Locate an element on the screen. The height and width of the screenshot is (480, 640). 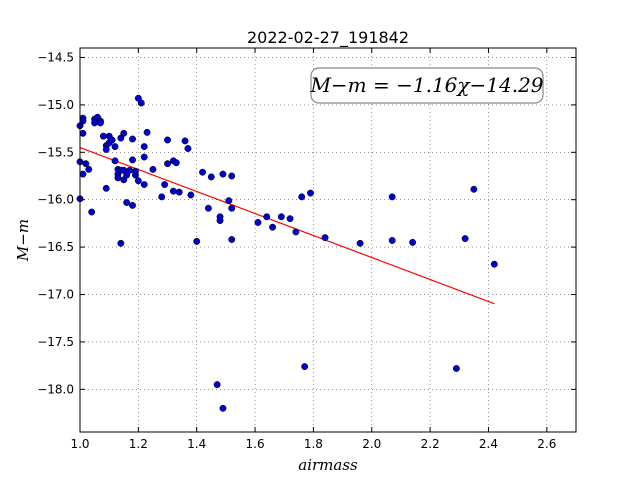
x-tick-label: 2.6 is located at coordinates (546, 444).